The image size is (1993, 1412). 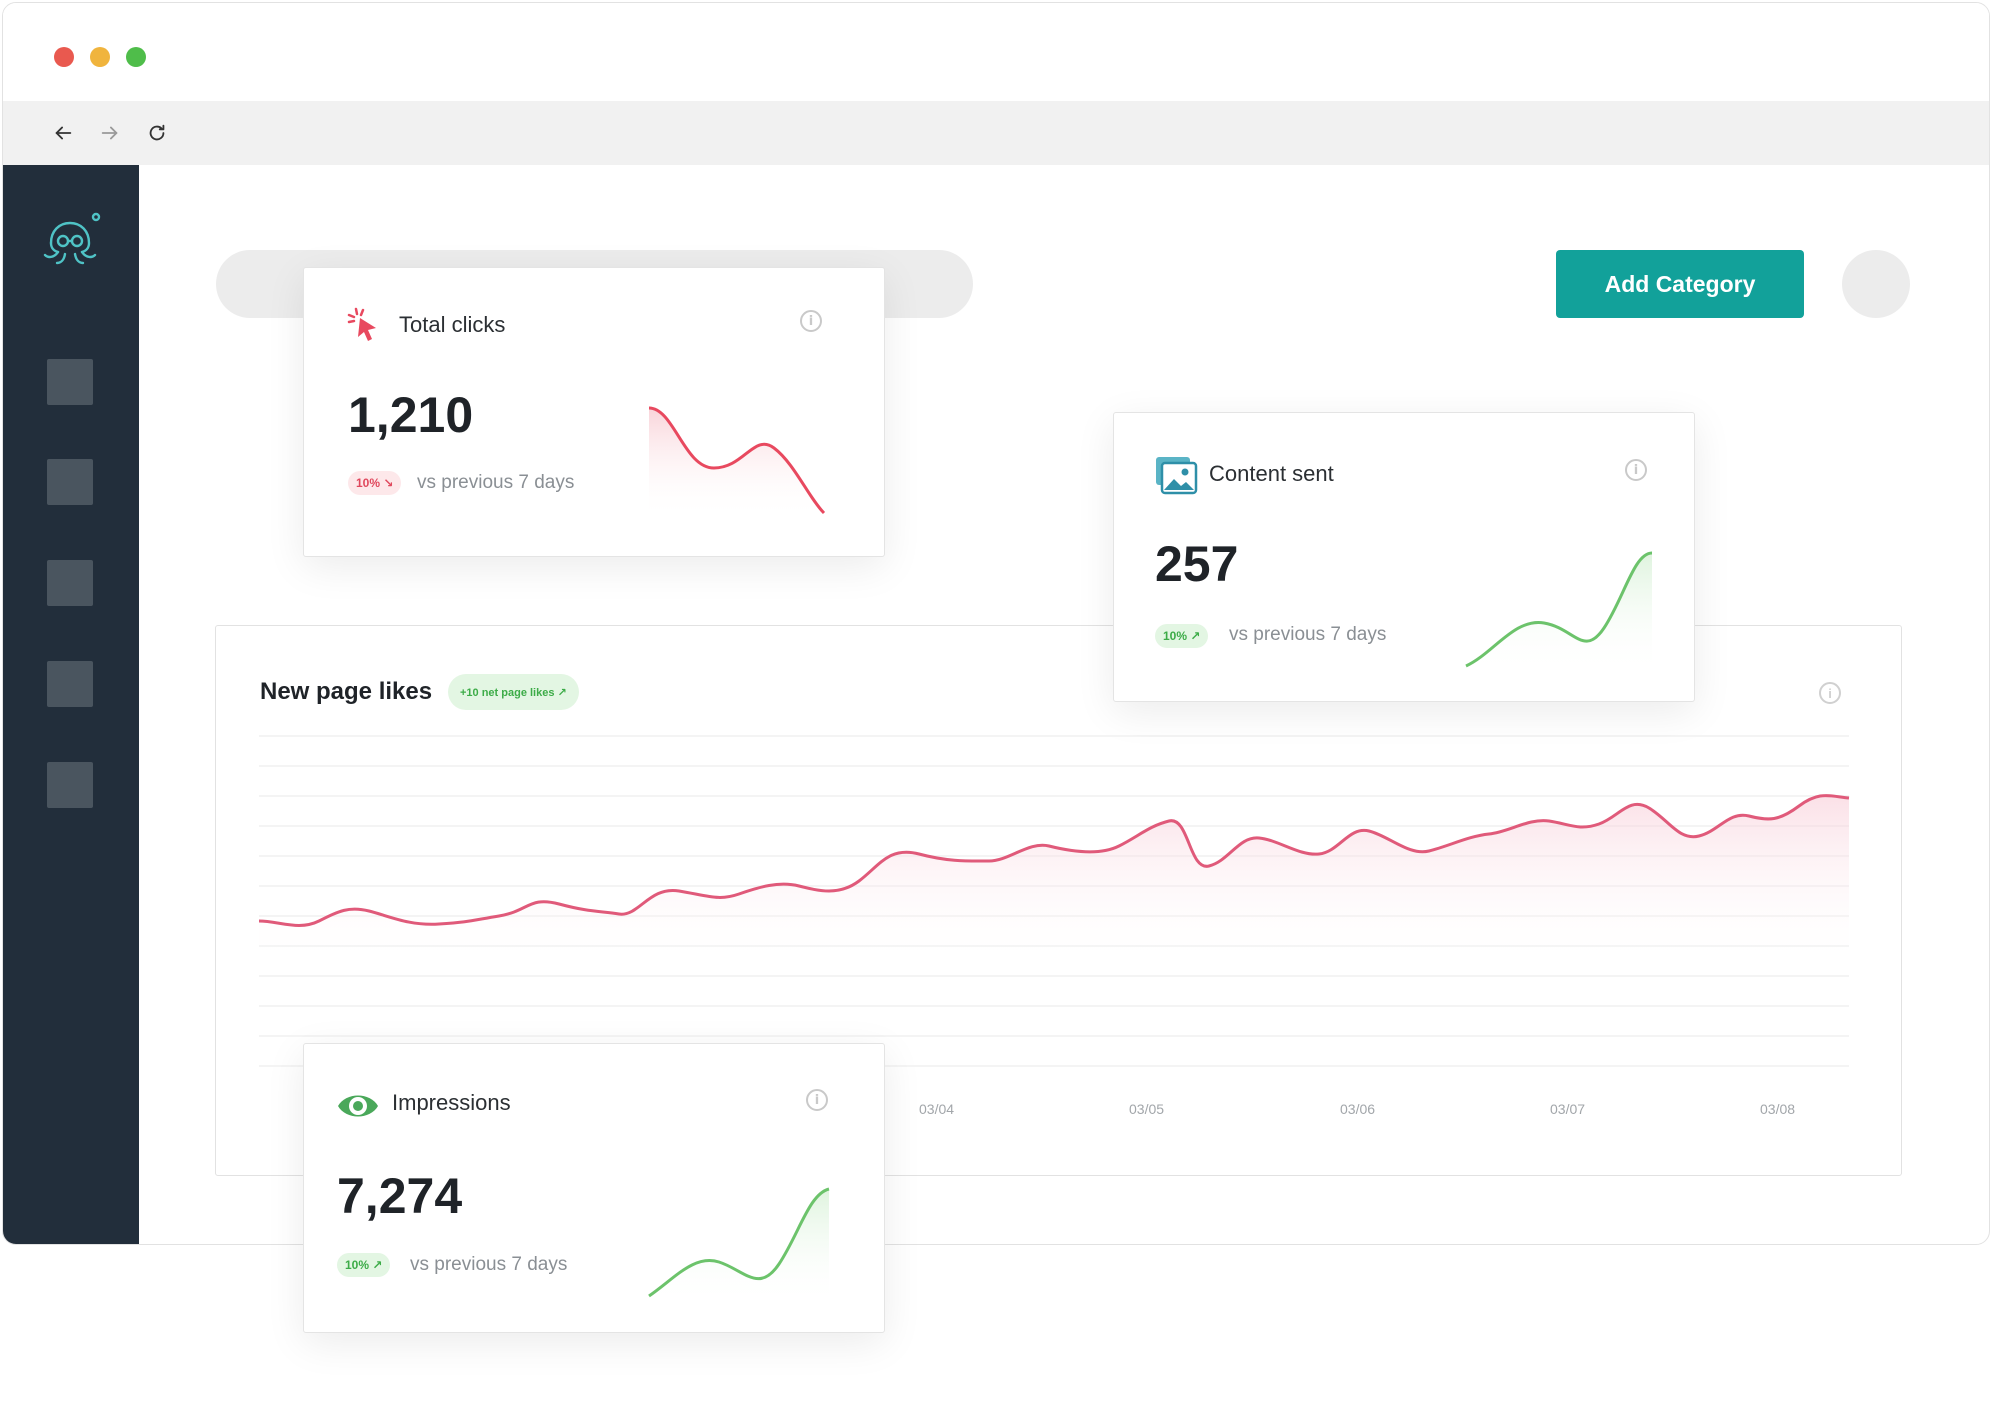 What do you see at coordinates (1358, 1109) in the screenshot?
I see `x-tick-label: 03/06` at bounding box center [1358, 1109].